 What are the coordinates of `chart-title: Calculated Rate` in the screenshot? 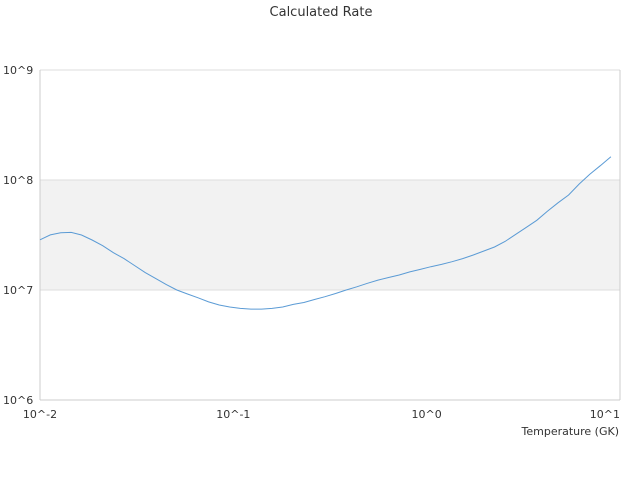 It's located at (321, 12).